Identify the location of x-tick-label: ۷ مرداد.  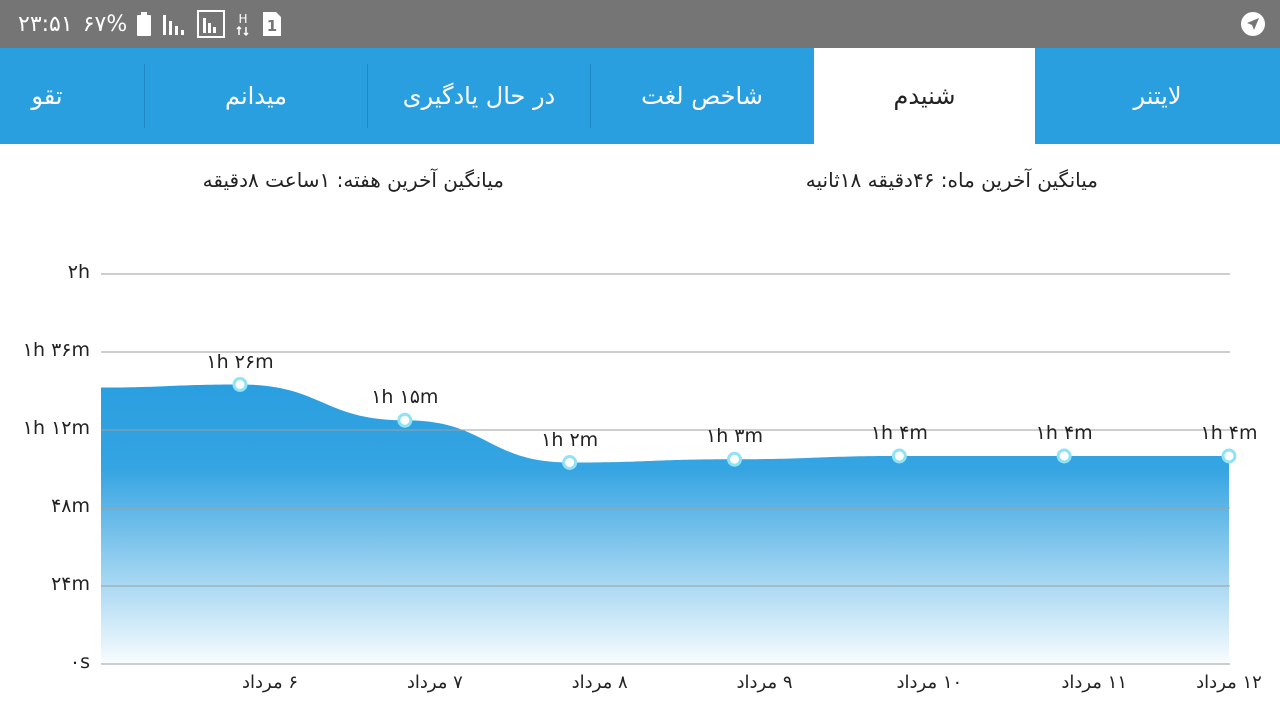
(434, 682).